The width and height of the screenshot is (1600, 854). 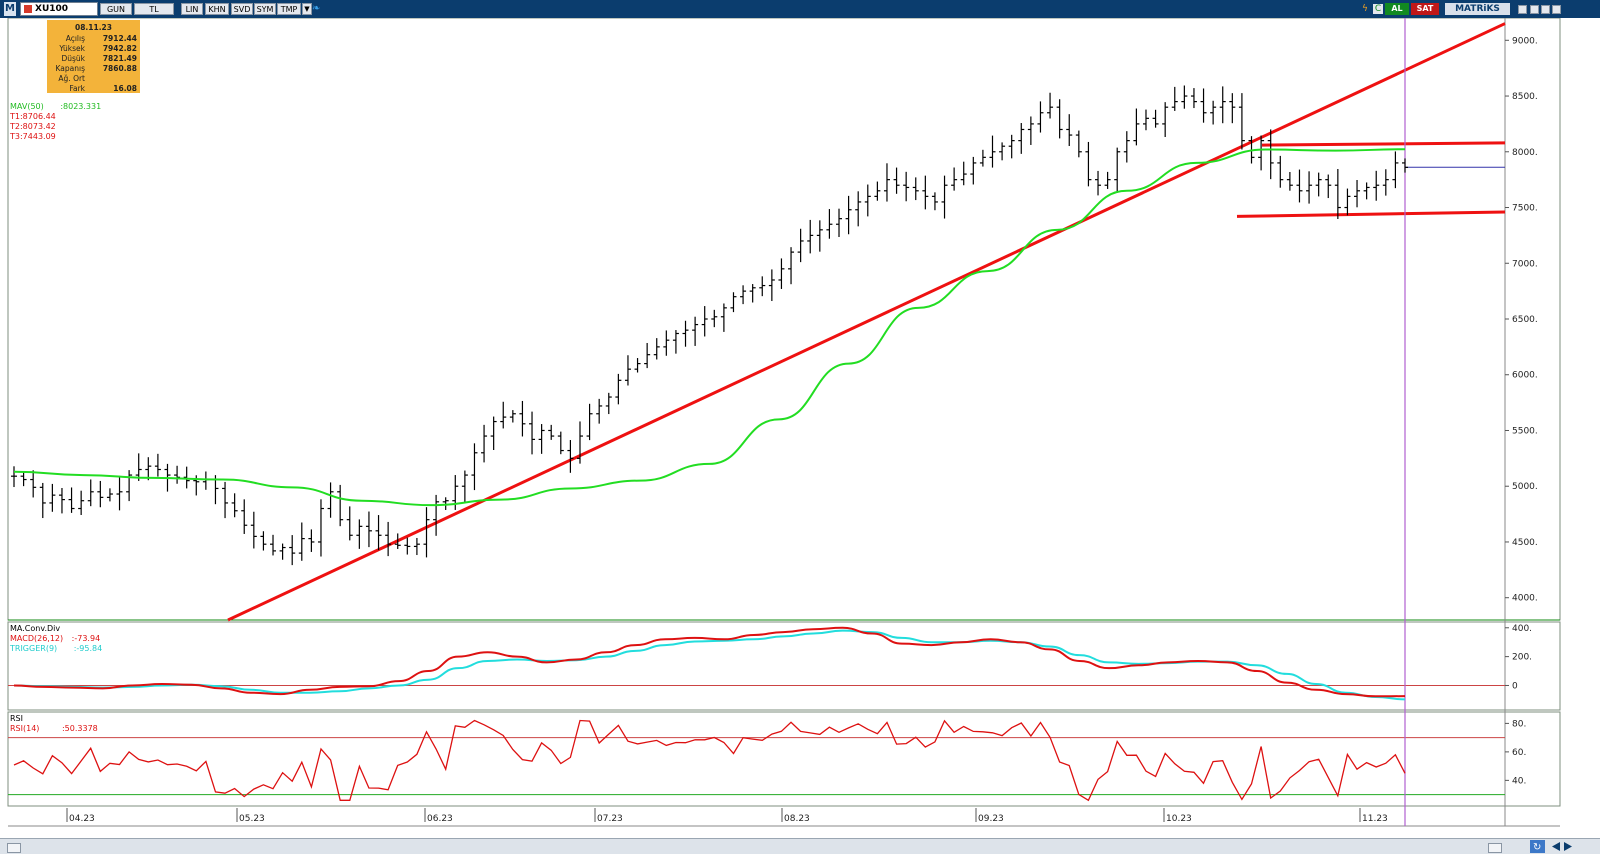 What do you see at coordinates (154, 9) in the screenshot?
I see `currency-button: TL` at bounding box center [154, 9].